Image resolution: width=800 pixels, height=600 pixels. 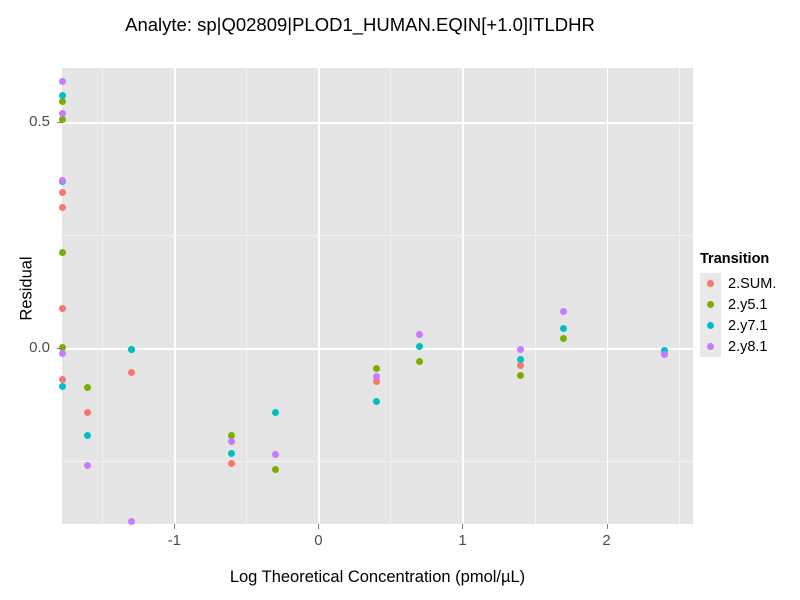 I want to click on legend-item-label: 2.y5.1, so click(x=748, y=304).